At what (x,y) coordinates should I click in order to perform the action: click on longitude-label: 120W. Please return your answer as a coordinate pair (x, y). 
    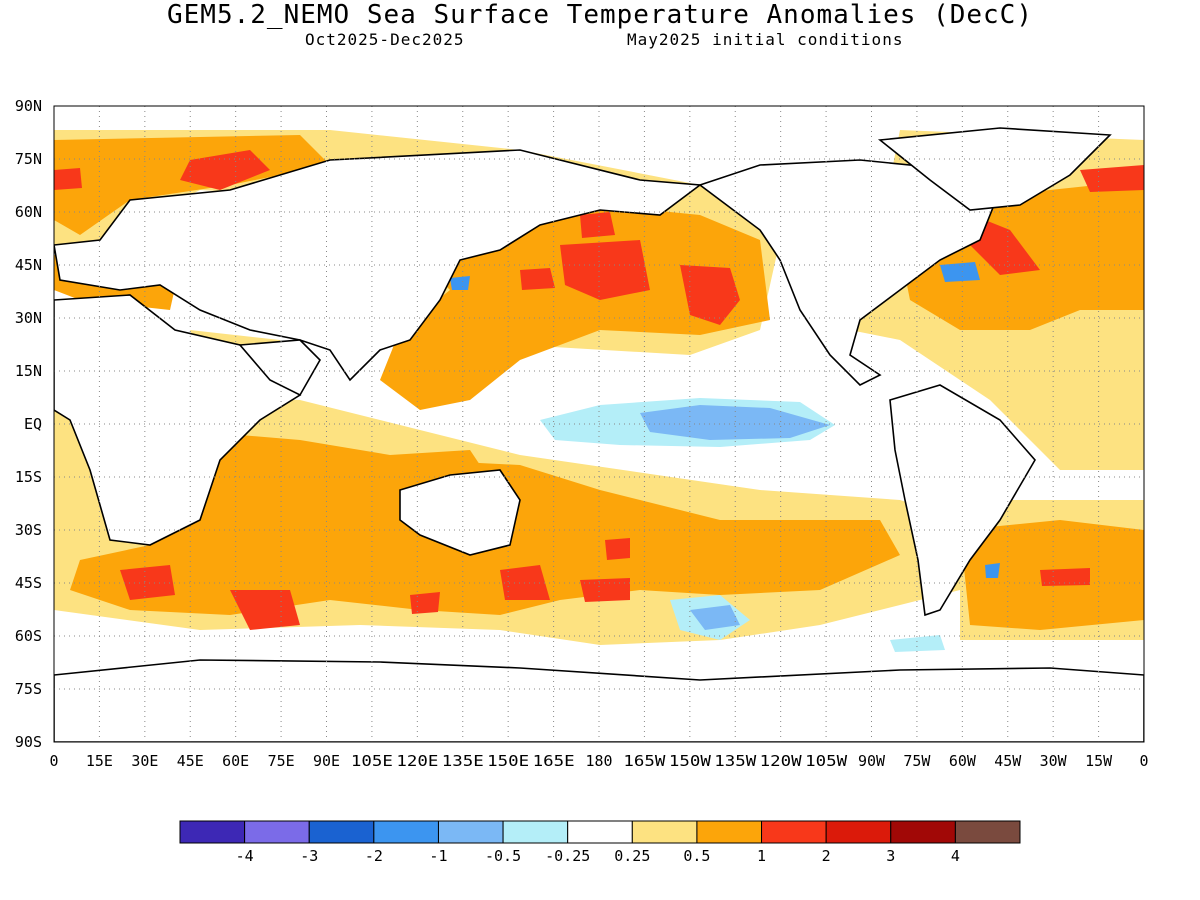
    Looking at the image, I should click on (781, 761).